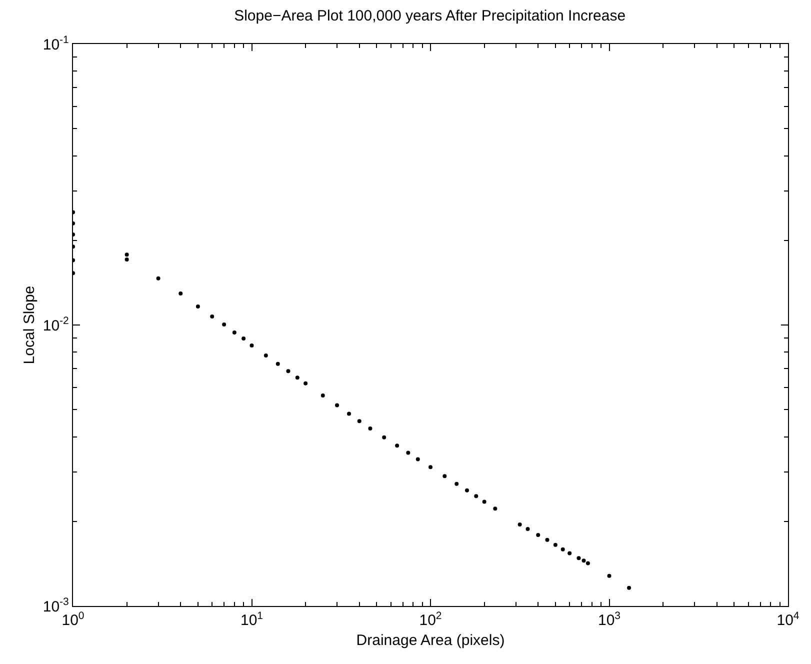 The image size is (811, 664). Describe the element at coordinates (788, 620) in the screenshot. I see `x-tick-label: 10$^{4}$` at that location.